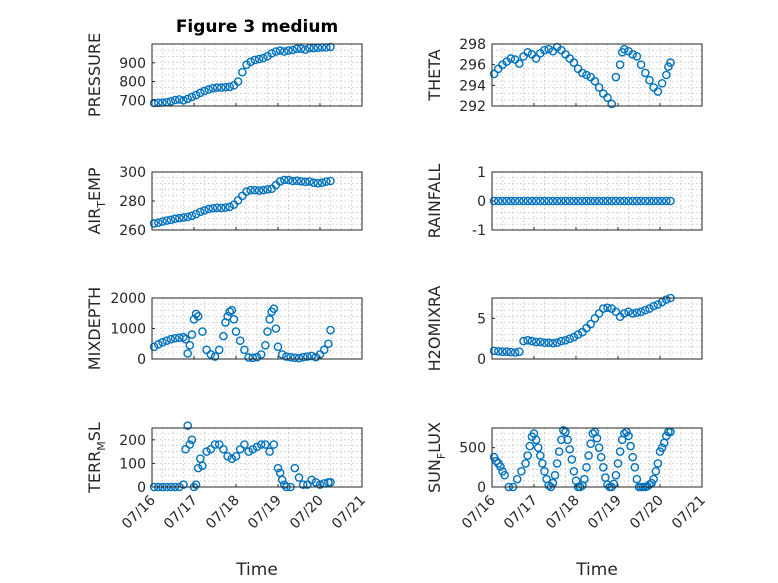 This screenshot has width=778, height=583. Describe the element at coordinates (481, 488) in the screenshot. I see `y-tick-label: 0` at that location.